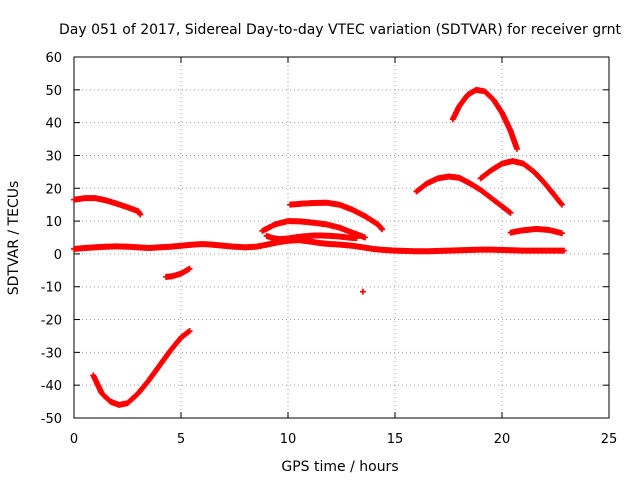 The height and width of the screenshot is (480, 640). What do you see at coordinates (51, 353) in the screenshot?
I see `y-tick-label: -30` at bounding box center [51, 353].